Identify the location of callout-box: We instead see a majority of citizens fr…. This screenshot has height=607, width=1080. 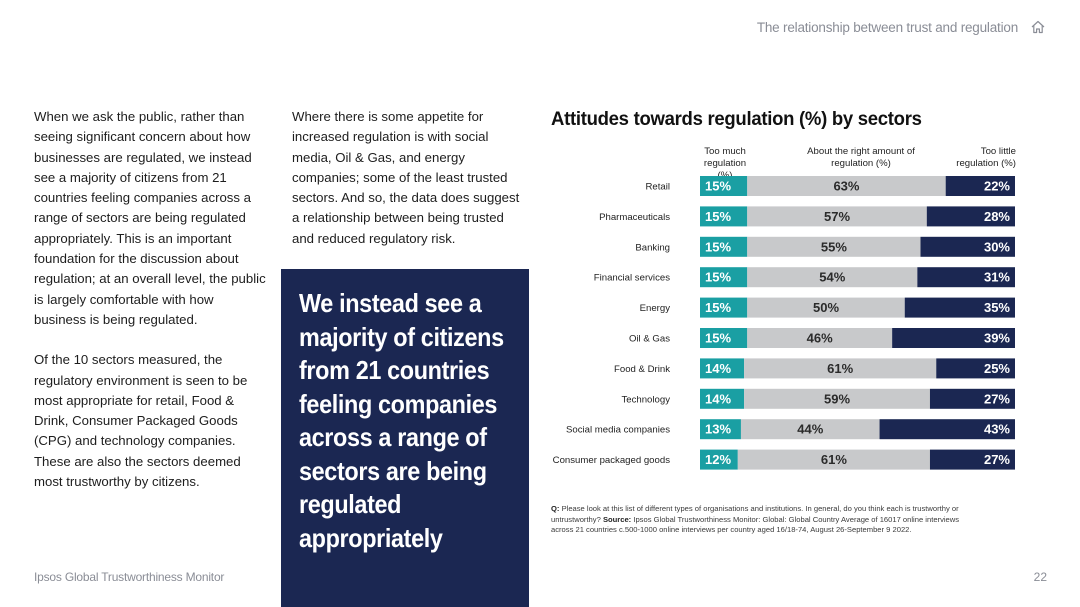
(405, 438).